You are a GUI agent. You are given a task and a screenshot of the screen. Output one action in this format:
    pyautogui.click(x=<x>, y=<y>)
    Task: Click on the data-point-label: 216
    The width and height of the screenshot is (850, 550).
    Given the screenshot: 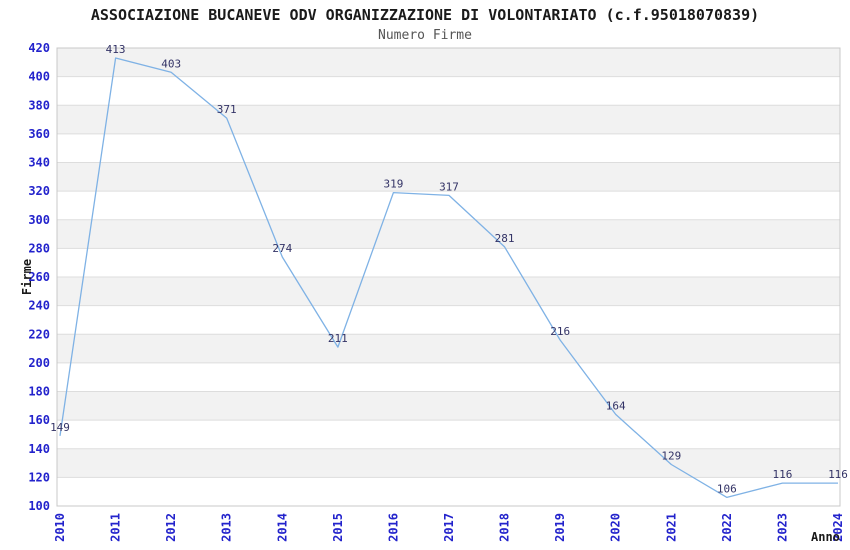 What is the action you would take?
    pyautogui.click(x=560, y=331)
    